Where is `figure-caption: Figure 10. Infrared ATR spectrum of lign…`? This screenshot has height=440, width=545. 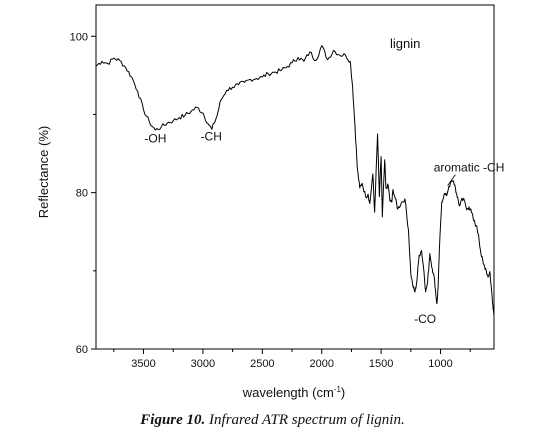
figure-caption: Figure 10. Infrared ATR spectrum of lign… is located at coordinates (272, 420).